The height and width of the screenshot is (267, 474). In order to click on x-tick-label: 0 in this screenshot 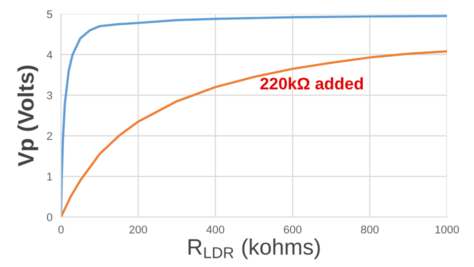, I will do `click(61, 230)`.